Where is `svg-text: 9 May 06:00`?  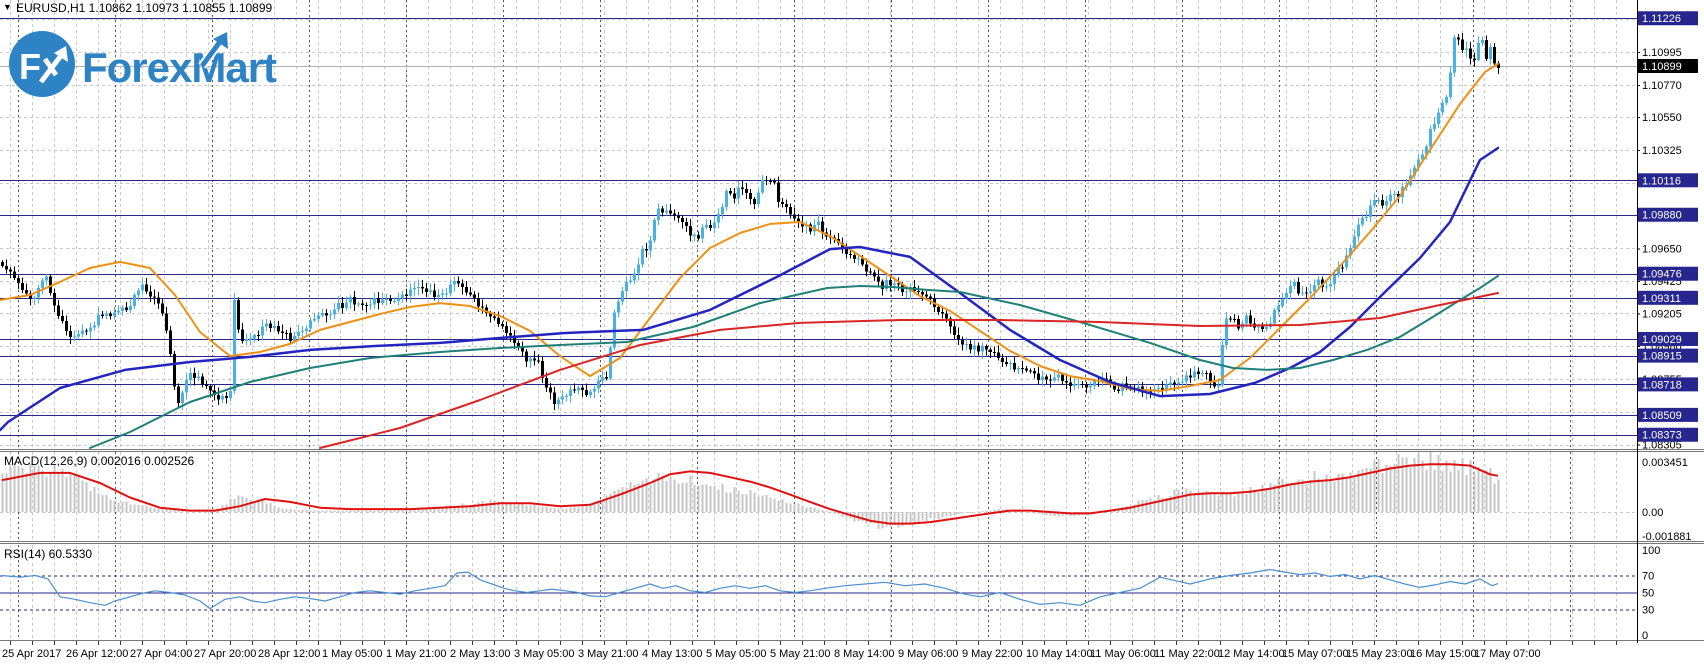
svg-text: 9 May 06:00 is located at coordinates (928, 654).